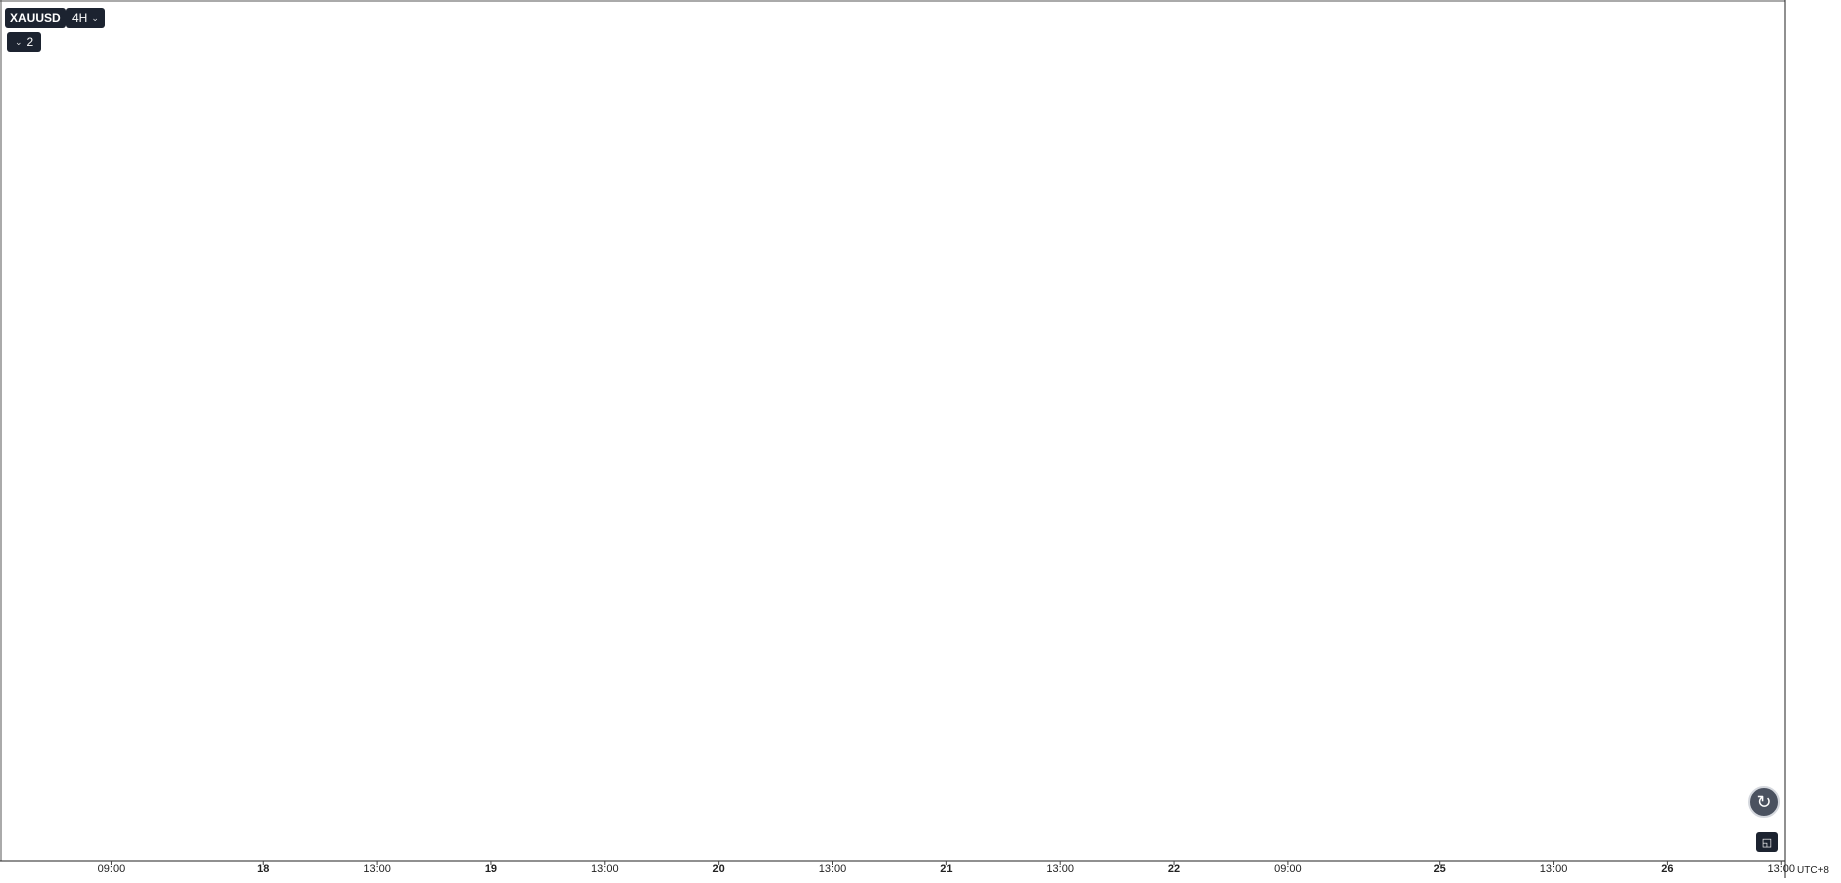 The image size is (1841, 883). I want to click on symbol-badge: XAUUSD, so click(35, 18).